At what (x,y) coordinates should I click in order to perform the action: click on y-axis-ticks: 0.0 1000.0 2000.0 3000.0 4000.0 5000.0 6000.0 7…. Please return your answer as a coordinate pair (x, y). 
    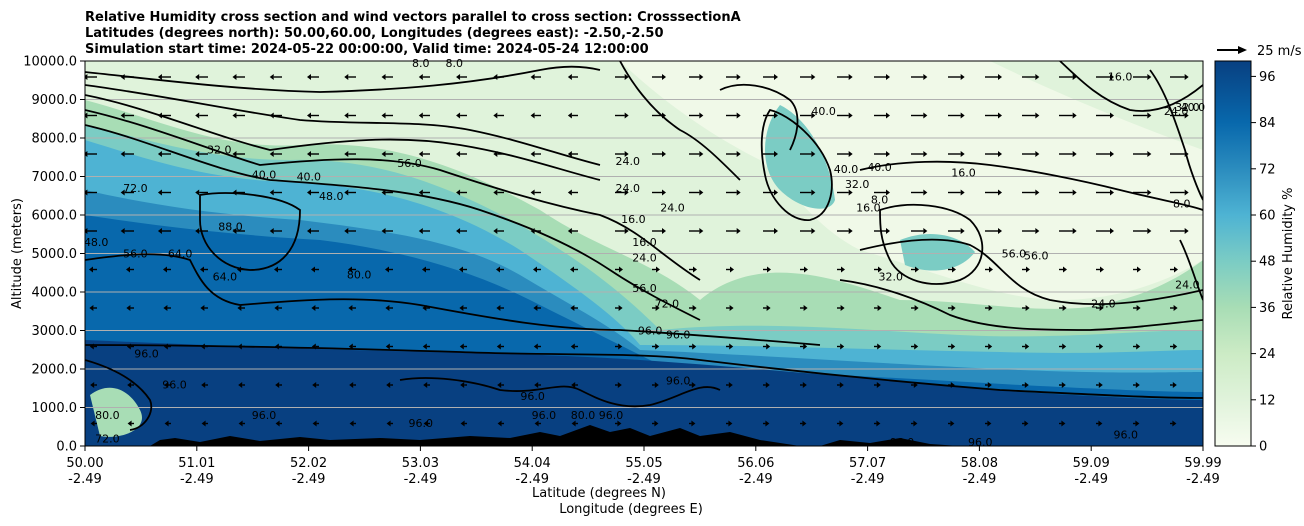
    Looking at the image, I should click on (54, 255).